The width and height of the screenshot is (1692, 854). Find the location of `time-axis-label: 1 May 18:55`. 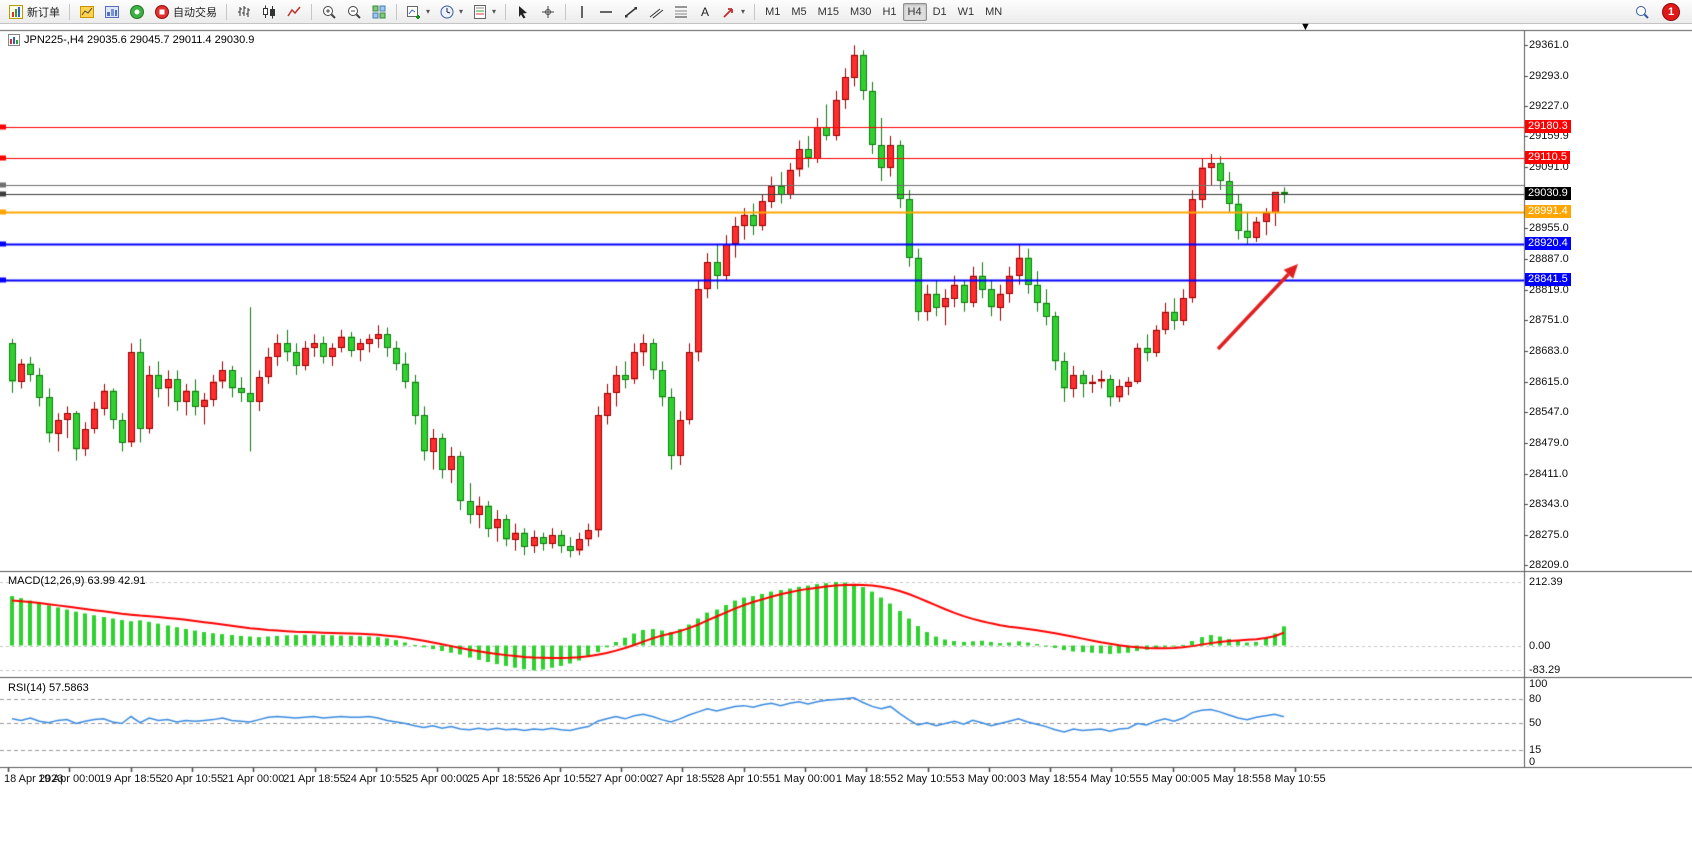

time-axis-label: 1 May 18:55 is located at coordinates (866, 779).